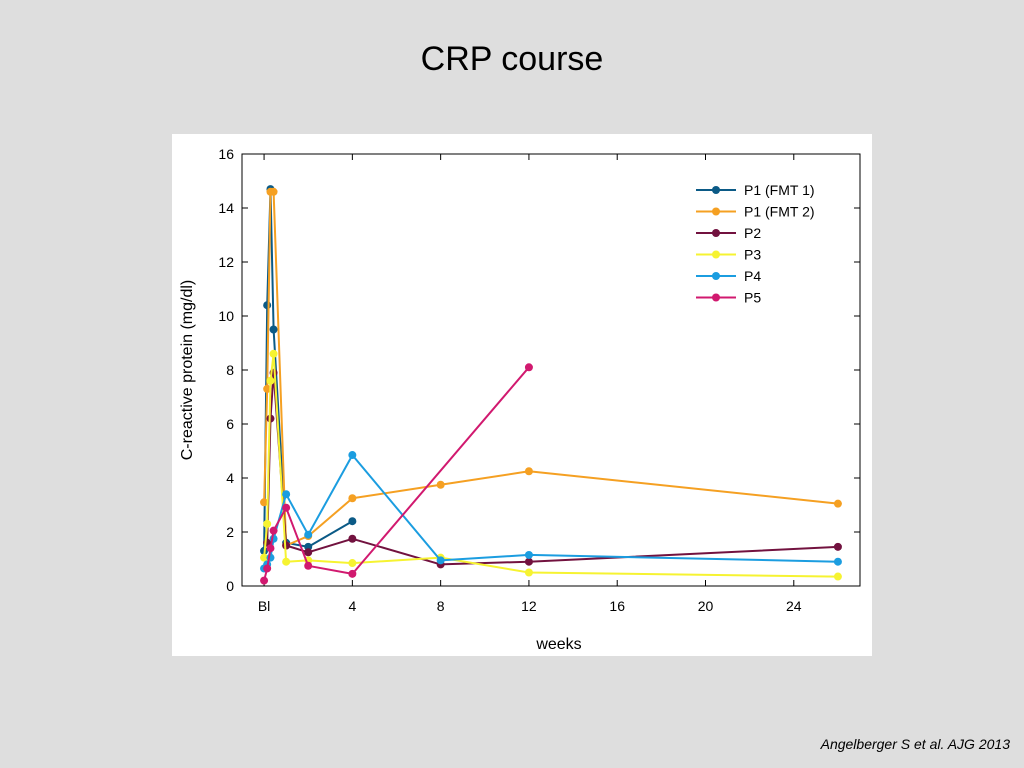 The width and height of the screenshot is (1024, 768). What do you see at coordinates (226, 316) in the screenshot?
I see `y-tick-label: 10` at bounding box center [226, 316].